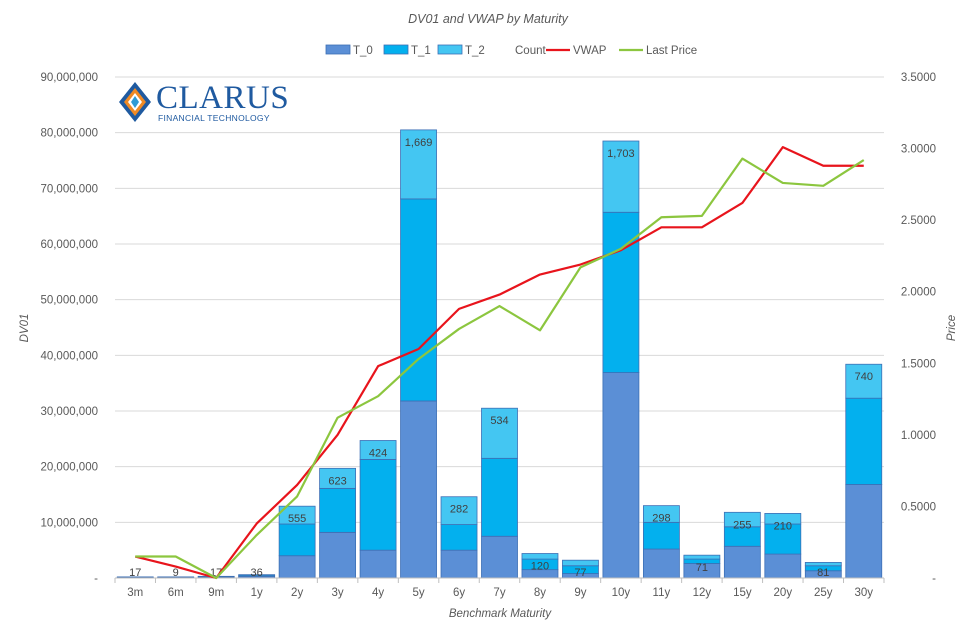  Describe the element at coordinates (501, 614) in the screenshot. I see `x-axis-title: Benchmark Maturity` at that location.